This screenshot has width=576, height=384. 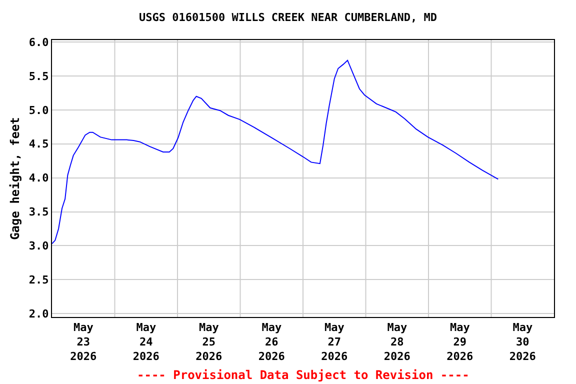 I want to click on x-tick-label: May 27 2026, so click(x=334, y=342).